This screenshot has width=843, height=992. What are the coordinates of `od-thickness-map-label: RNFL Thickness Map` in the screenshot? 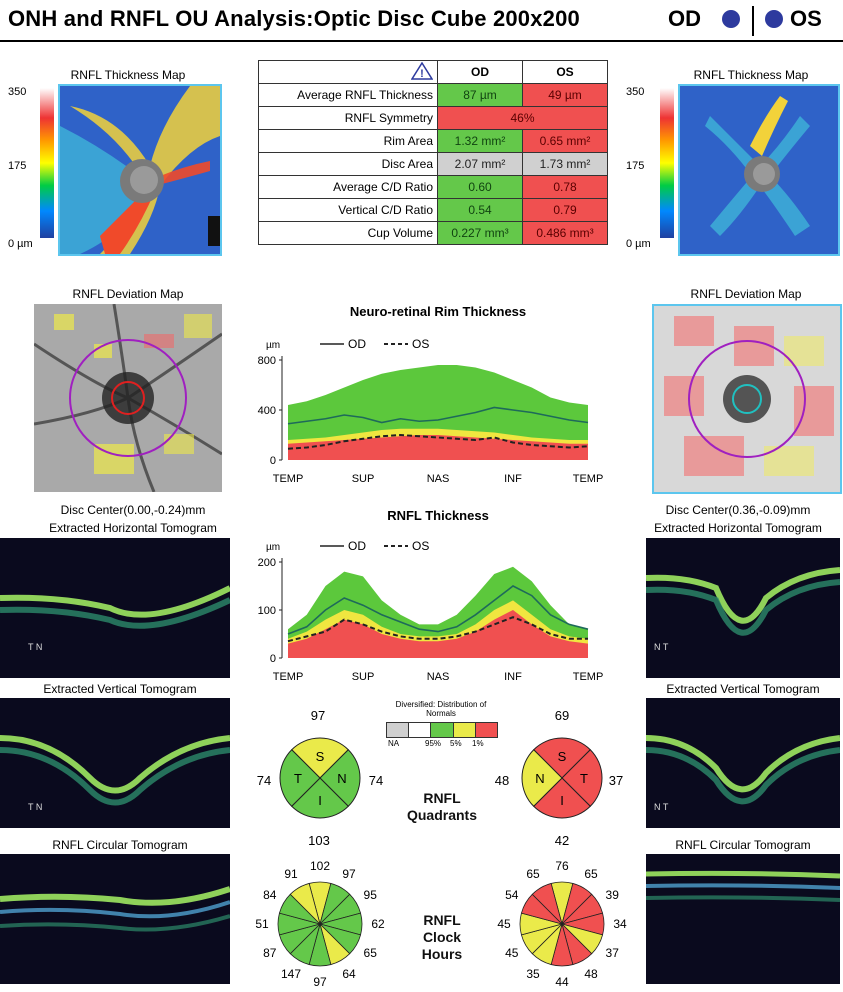 It's located at (128, 75).